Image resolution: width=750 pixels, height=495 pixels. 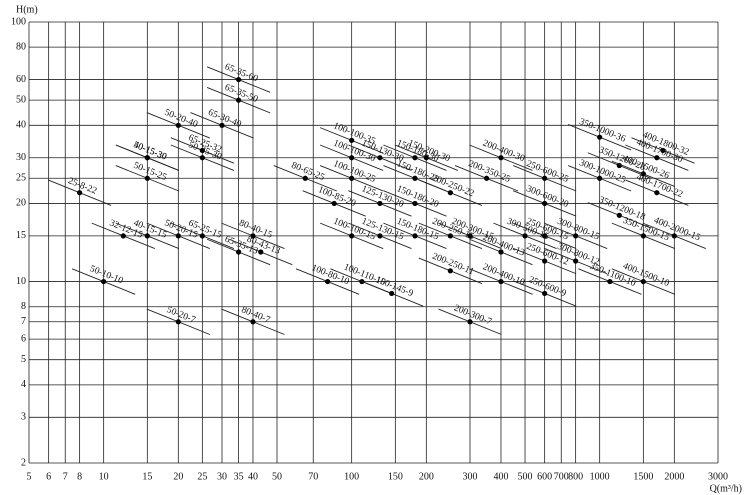 What do you see at coordinates (525, 476) in the screenshot?
I see `x-tick-label: 500` at bounding box center [525, 476].